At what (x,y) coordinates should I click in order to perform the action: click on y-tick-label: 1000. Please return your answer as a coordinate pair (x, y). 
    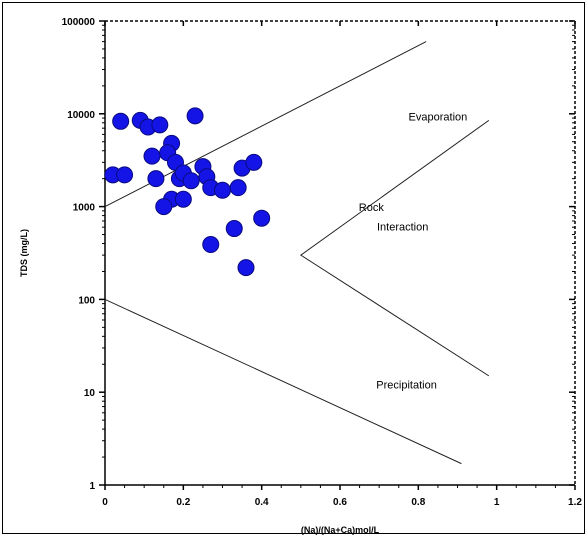
    Looking at the image, I should click on (84, 208).